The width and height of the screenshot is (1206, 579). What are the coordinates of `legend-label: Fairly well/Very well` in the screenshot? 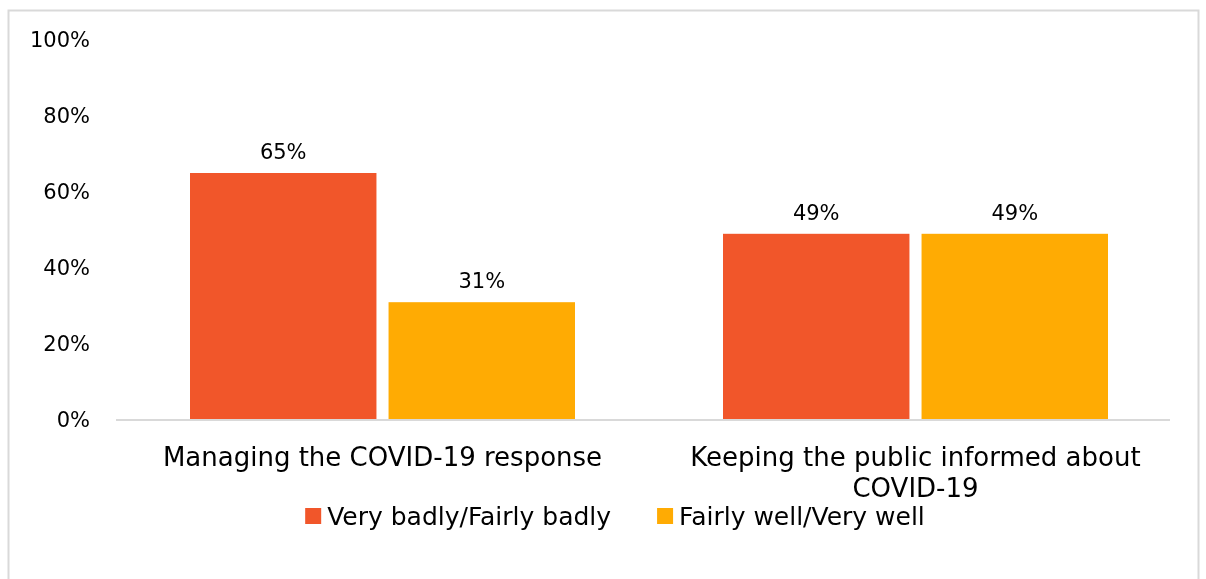 It's located at (802, 516).